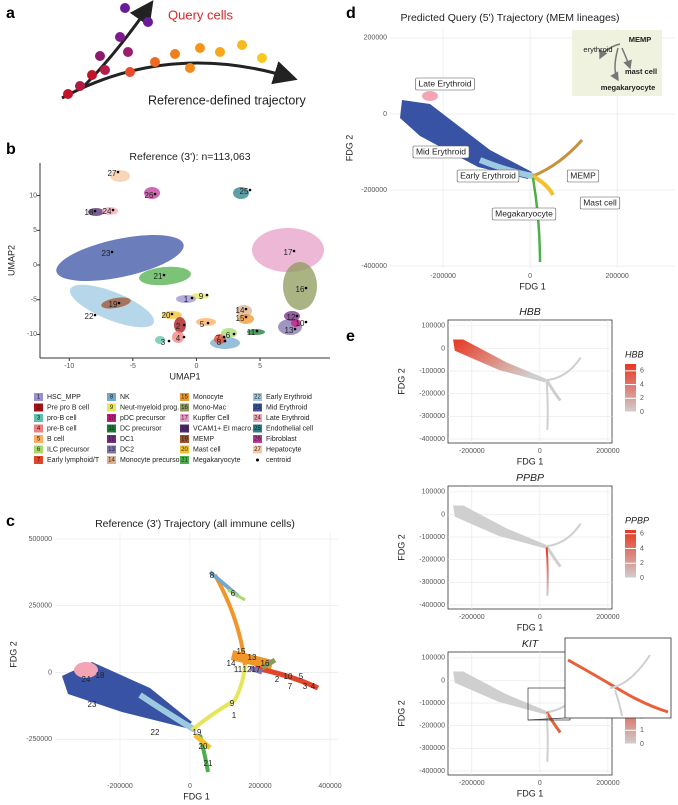 This screenshot has width=678, height=805. What do you see at coordinates (40, 606) in the screenshot?
I see `y-tick-label: 250000` at bounding box center [40, 606].